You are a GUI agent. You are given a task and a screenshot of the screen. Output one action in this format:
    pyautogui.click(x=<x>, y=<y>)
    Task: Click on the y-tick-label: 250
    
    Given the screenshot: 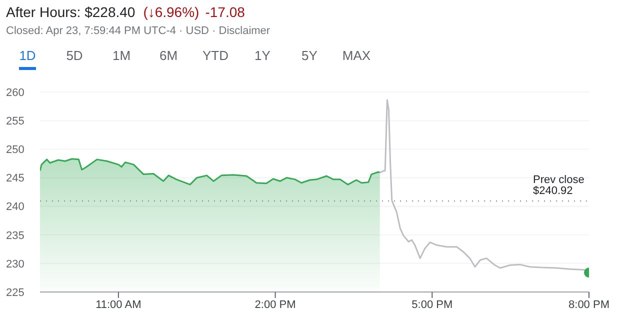 What is the action you would take?
    pyautogui.click(x=15, y=150)
    